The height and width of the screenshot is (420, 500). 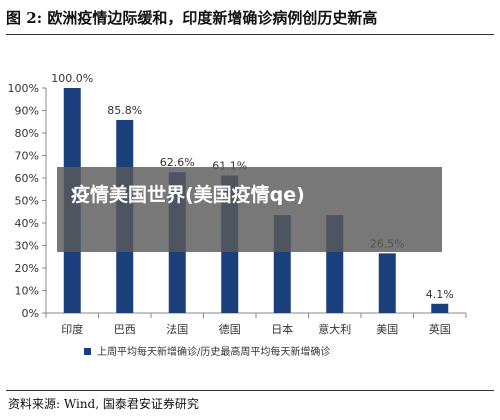 What do you see at coordinates (177, 329) in the screenshot?
I see `category-label: 法国` at bounding box center [177, 329].